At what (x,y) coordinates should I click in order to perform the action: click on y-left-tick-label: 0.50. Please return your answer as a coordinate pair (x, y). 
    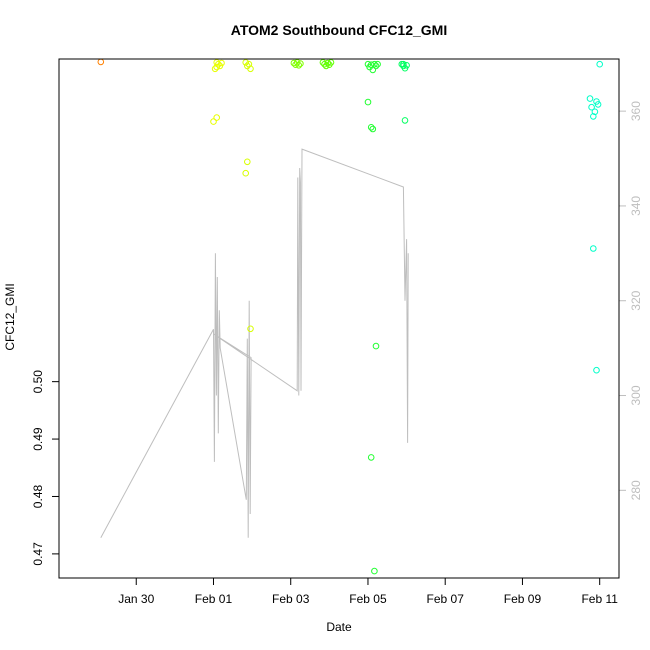
    Looking at the image, I should click on (38, 382).